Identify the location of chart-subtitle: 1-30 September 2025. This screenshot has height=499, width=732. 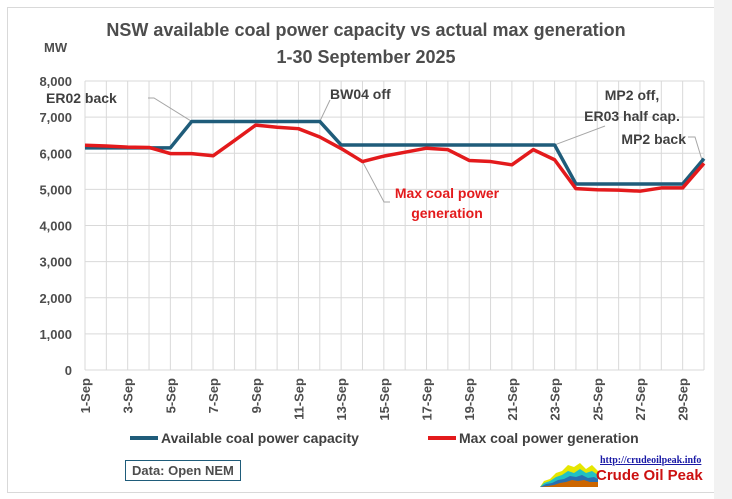
(366, 57).